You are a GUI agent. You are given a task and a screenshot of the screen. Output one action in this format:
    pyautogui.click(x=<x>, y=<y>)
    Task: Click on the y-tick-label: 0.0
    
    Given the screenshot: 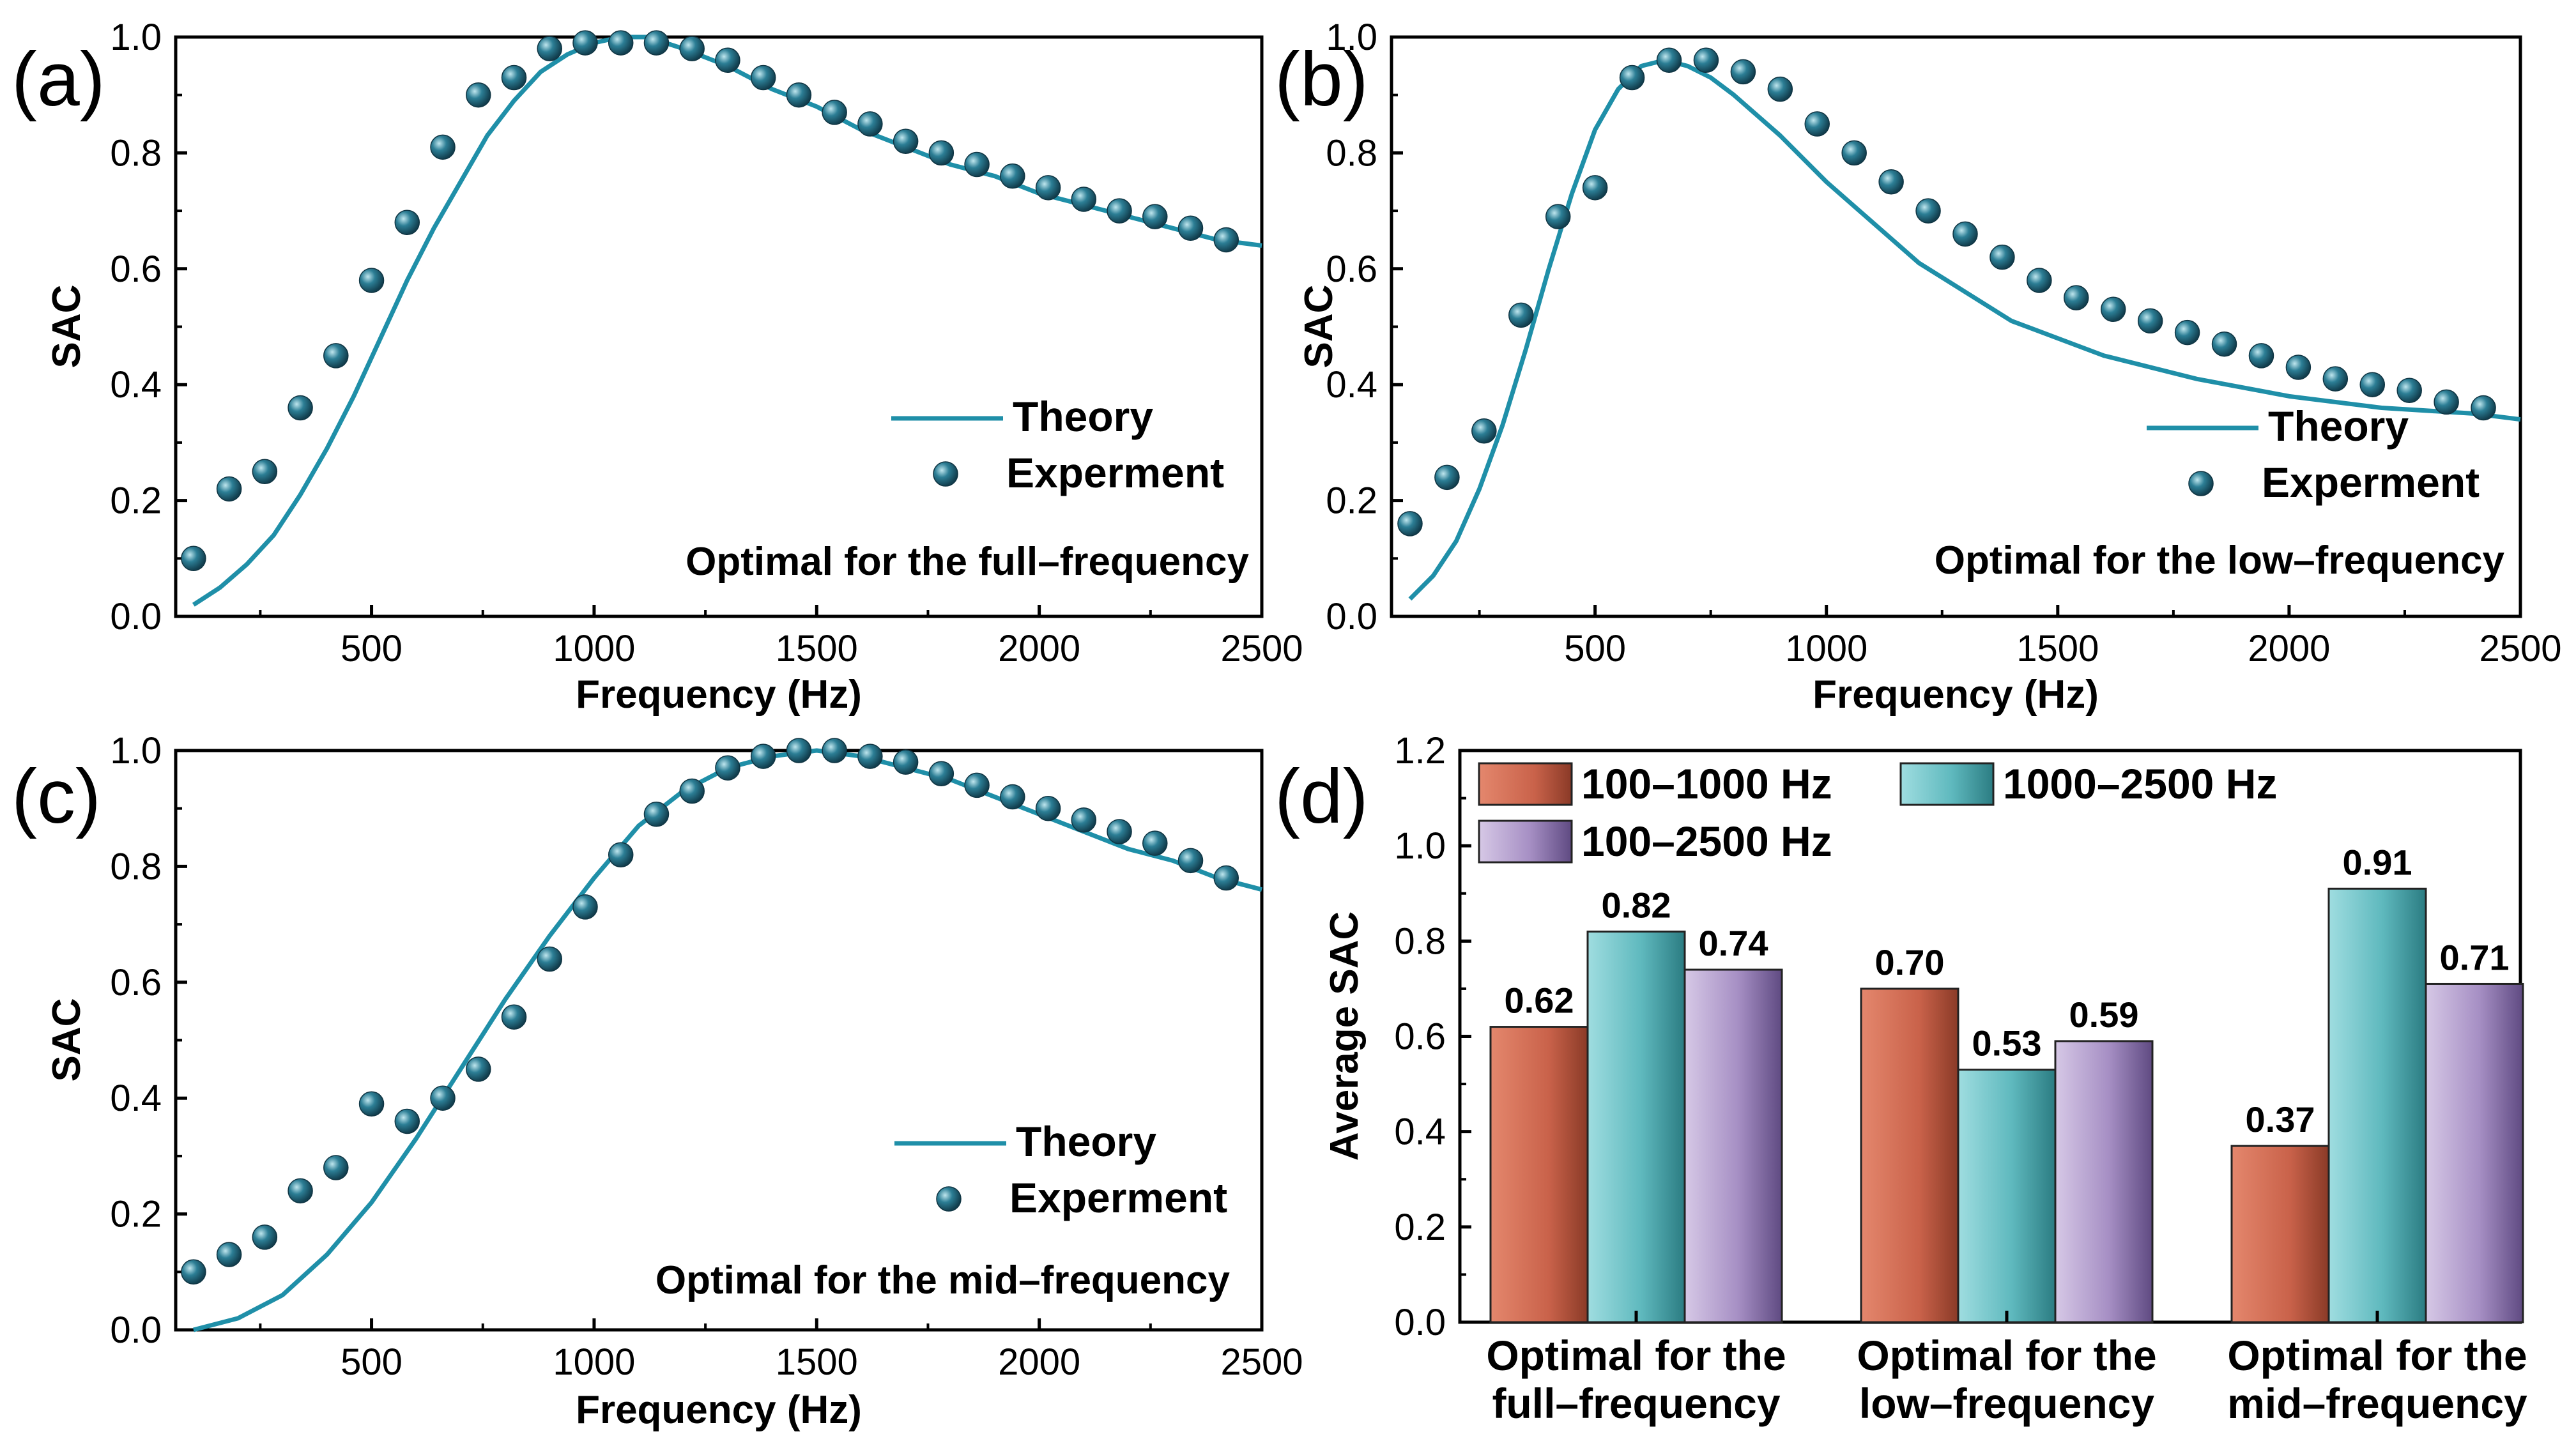 What is the action you would take?
    pyautogui.click(x=1420, y=1322)
    